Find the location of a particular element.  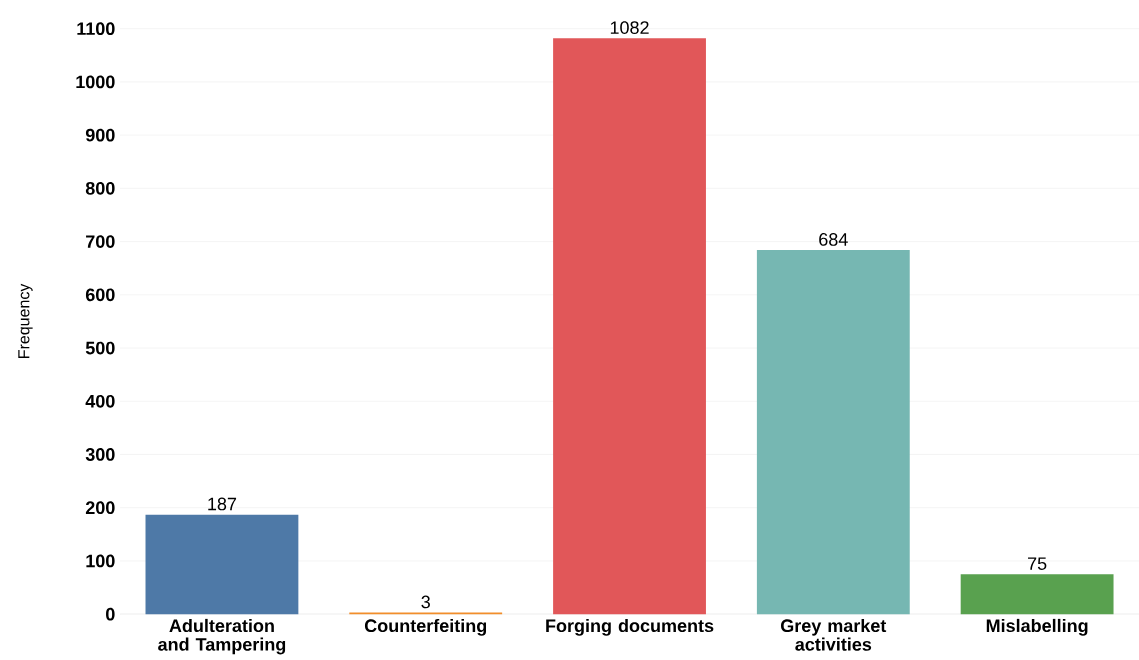

y-tick-label: 100 is located at coordinates (100, 561).